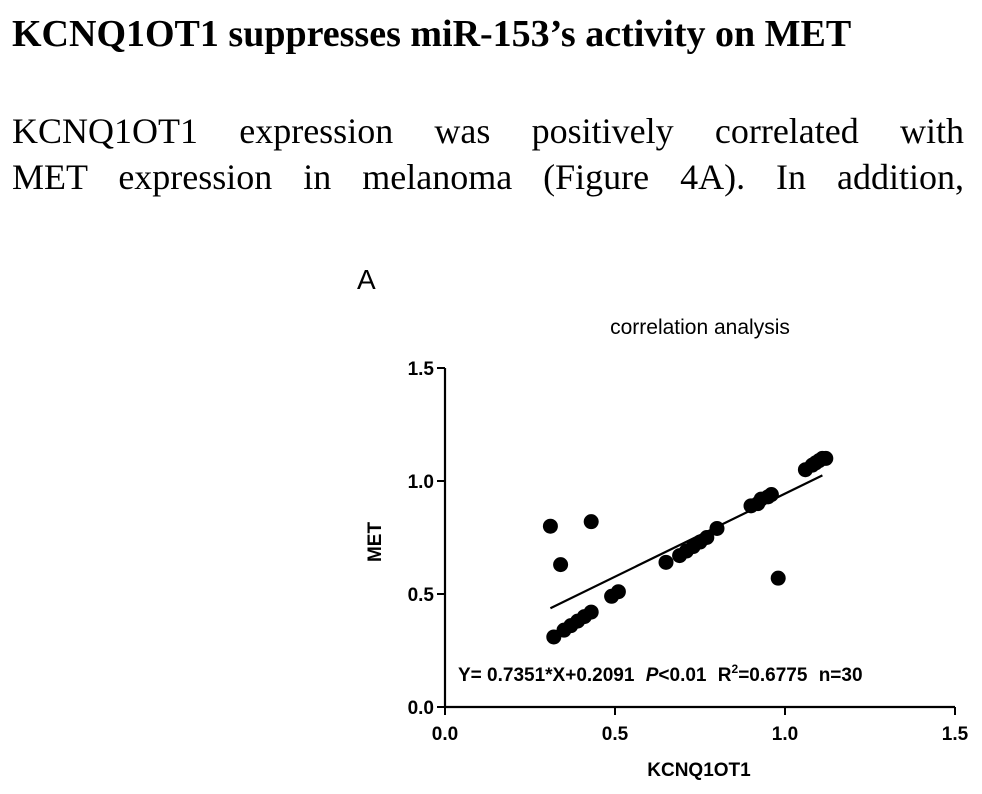  Describe the element at coordinates (445, 734) in the screenshot. I see `x-tick-label: 0.0` at that location.